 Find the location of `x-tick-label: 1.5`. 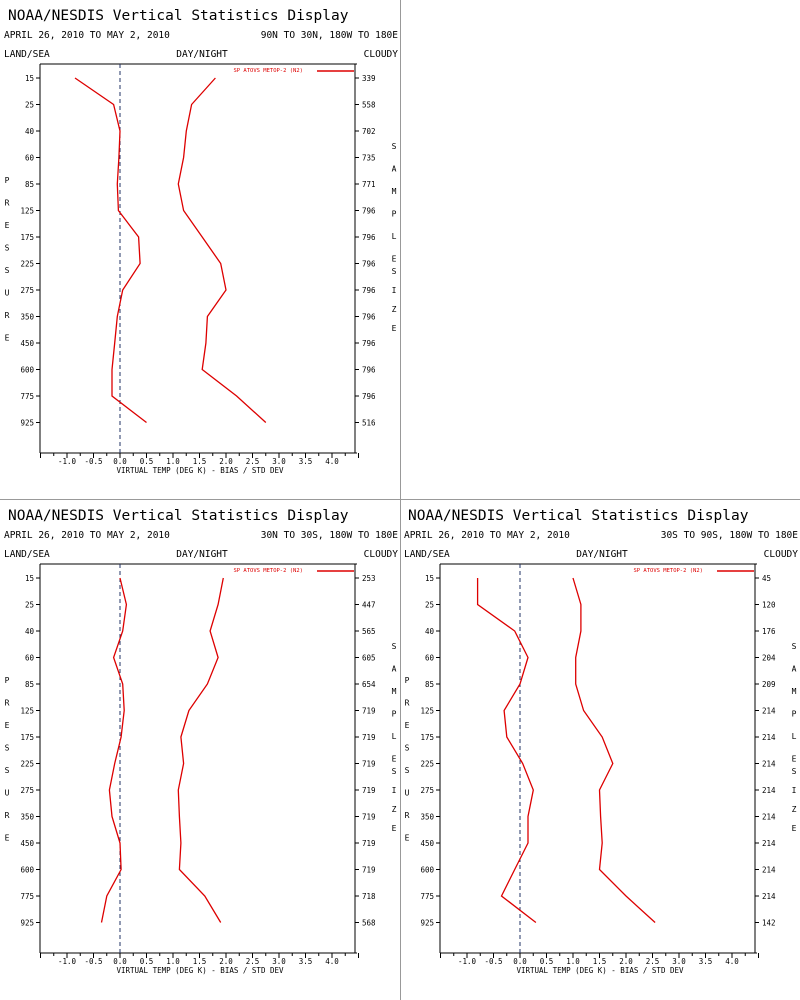

x-tick-label: 1.5 is located at coordinates (600, 961).